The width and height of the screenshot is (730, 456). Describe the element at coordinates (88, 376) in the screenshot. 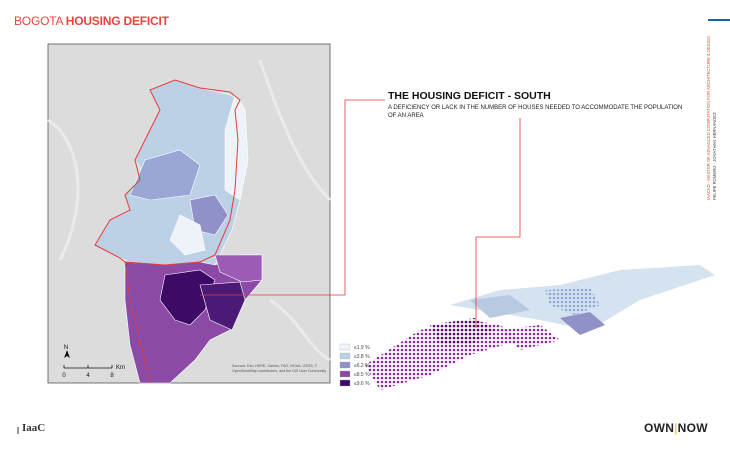

I see `scale-label: 4` at that location.